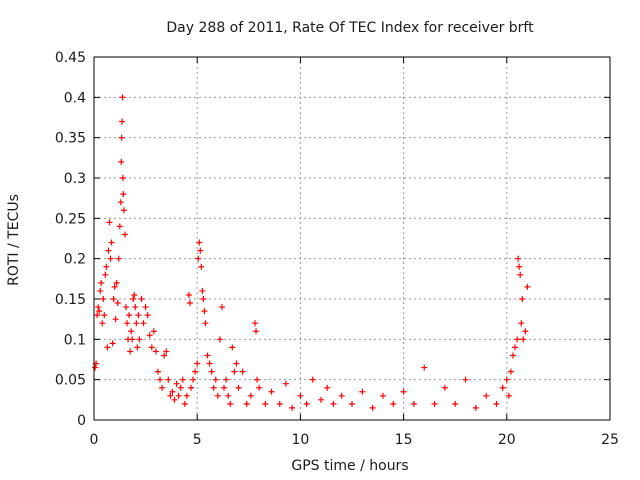 This screenshot has height=480, width=640. What do you see at coordinates (610, 440) in the screenshot?
I see `x-tick-label: 25` at bounding box center [610, 440].